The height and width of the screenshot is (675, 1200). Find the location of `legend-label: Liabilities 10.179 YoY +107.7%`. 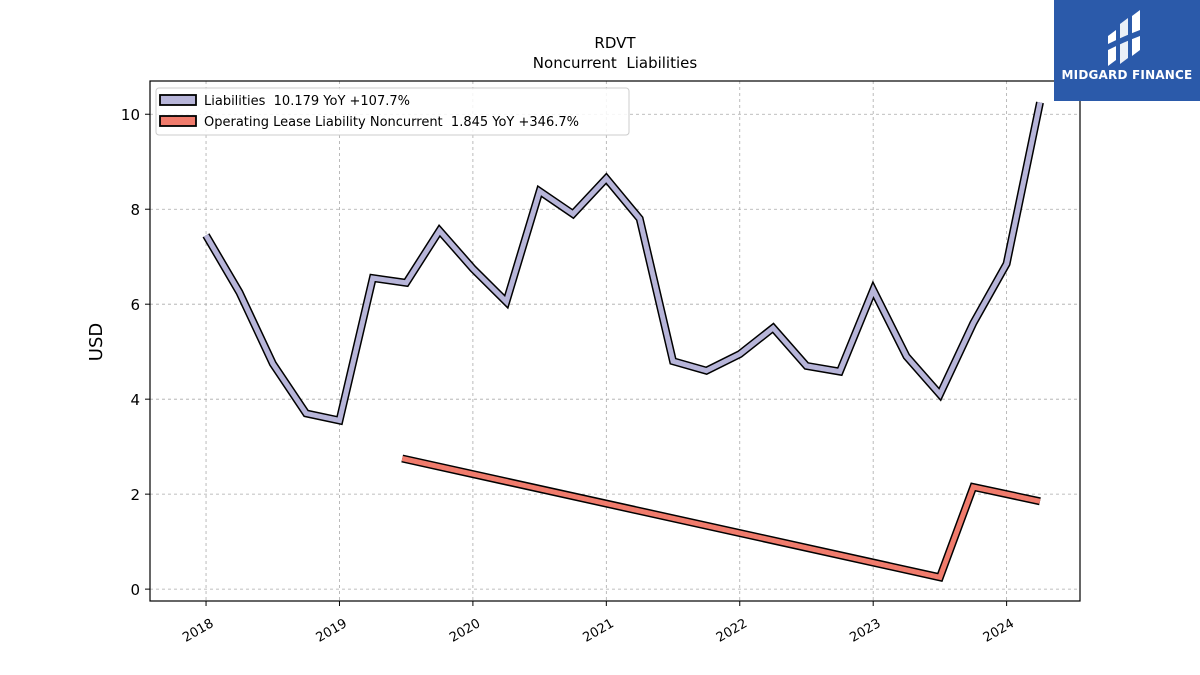

legend-label: Liabilities 10.179 YoY +107.7% is located at coordinates (307, 101).